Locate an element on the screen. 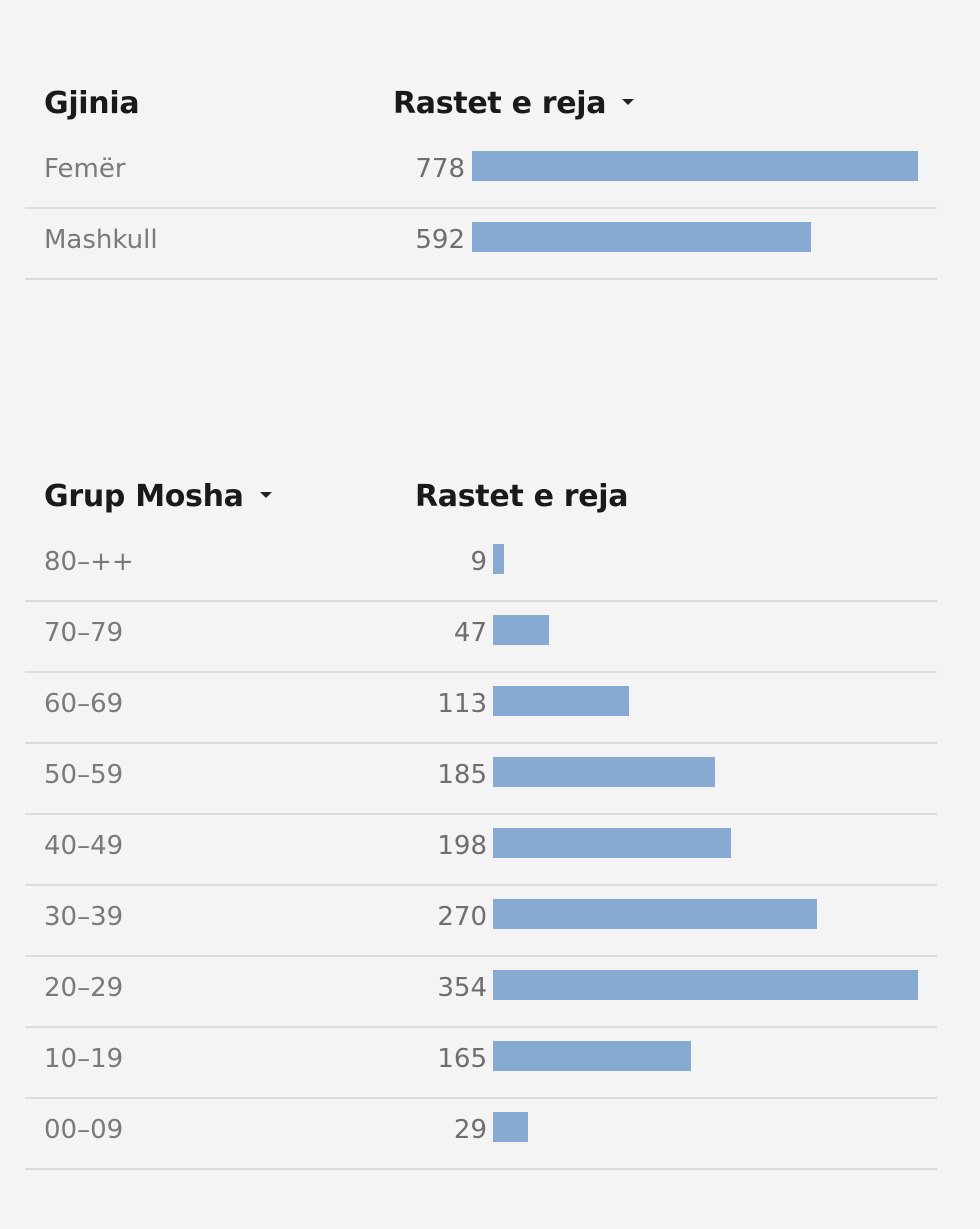 Image resolution: width=980 pixels, height=1229 pixels. age-group-column-label: Grup Mosha is located at coordinates (144, 496).